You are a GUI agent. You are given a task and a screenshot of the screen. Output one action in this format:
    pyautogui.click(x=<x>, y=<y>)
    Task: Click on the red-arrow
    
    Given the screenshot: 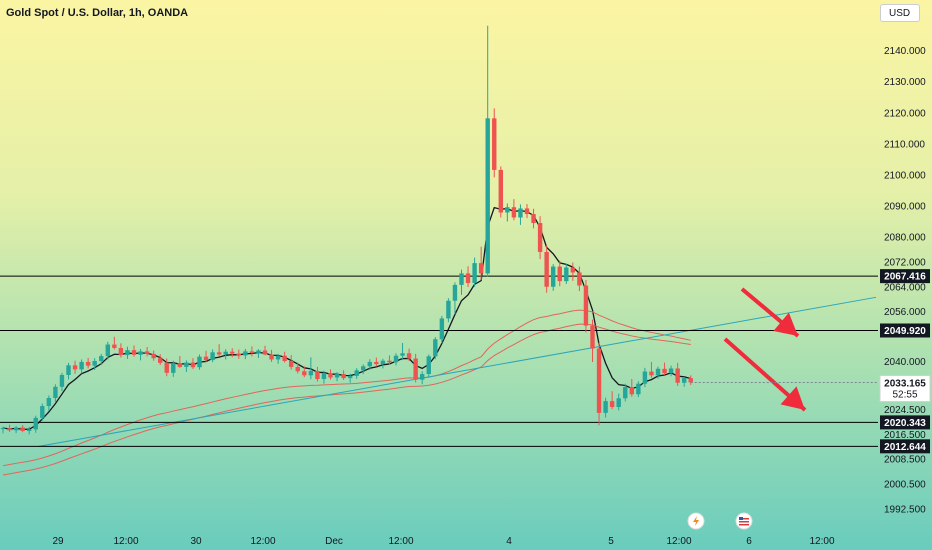 What is the action you would take?
    pyautogui.click(x=770, y=312)
    